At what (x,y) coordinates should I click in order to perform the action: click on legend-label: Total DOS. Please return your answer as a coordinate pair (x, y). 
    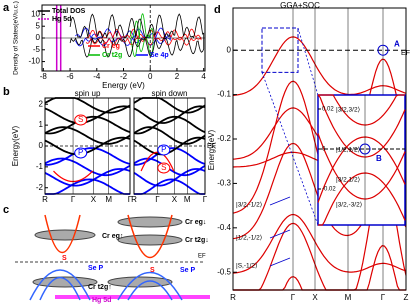
    Looking at the image, I should click on (69, 11).